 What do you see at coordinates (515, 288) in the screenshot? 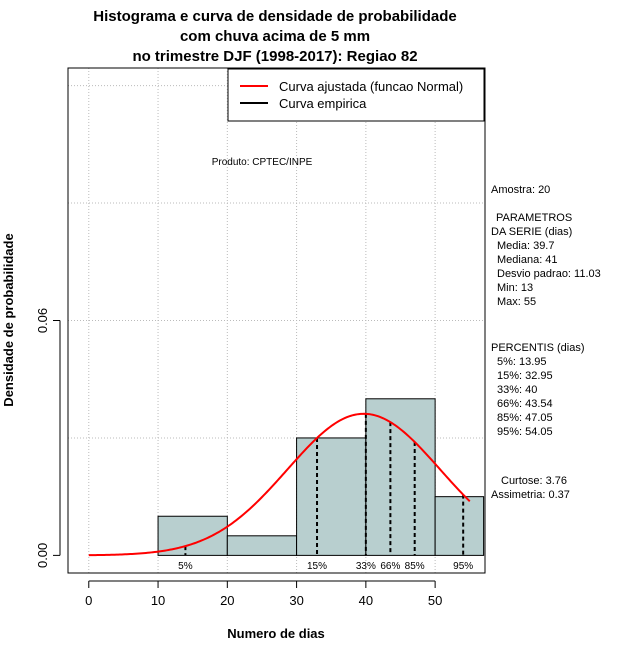
I see `stat-min: Min: 13` at bounding box center [515, 288].